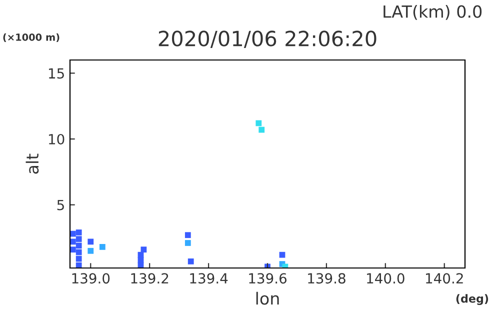 The image size is (490, 331). What do you see at coordinates (209, 278) in the screenshot?
I see `x-tick-label: 139.4` at bounding box center [209, 278].